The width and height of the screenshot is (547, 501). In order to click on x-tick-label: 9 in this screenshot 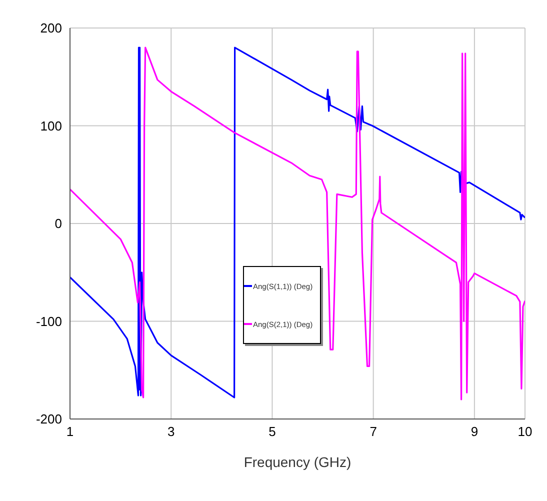, I will do `click(474, 432)`.